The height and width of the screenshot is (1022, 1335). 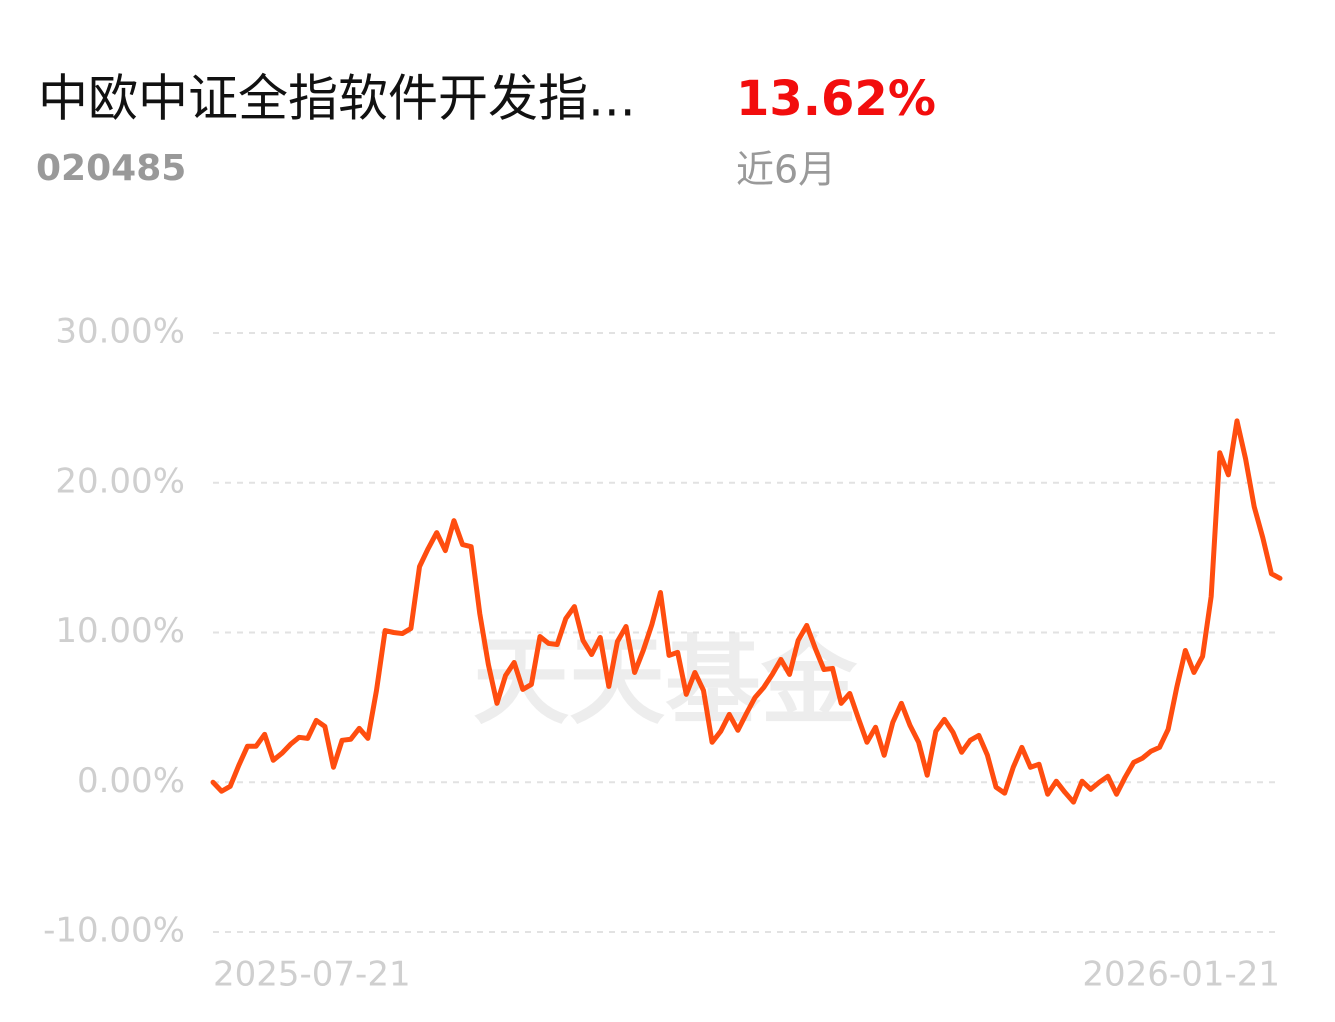 What do you see at coordinates (120, 332) in the screenshot?
I see `y-tick-label: 30.00%` at bounding box center [120, 332].